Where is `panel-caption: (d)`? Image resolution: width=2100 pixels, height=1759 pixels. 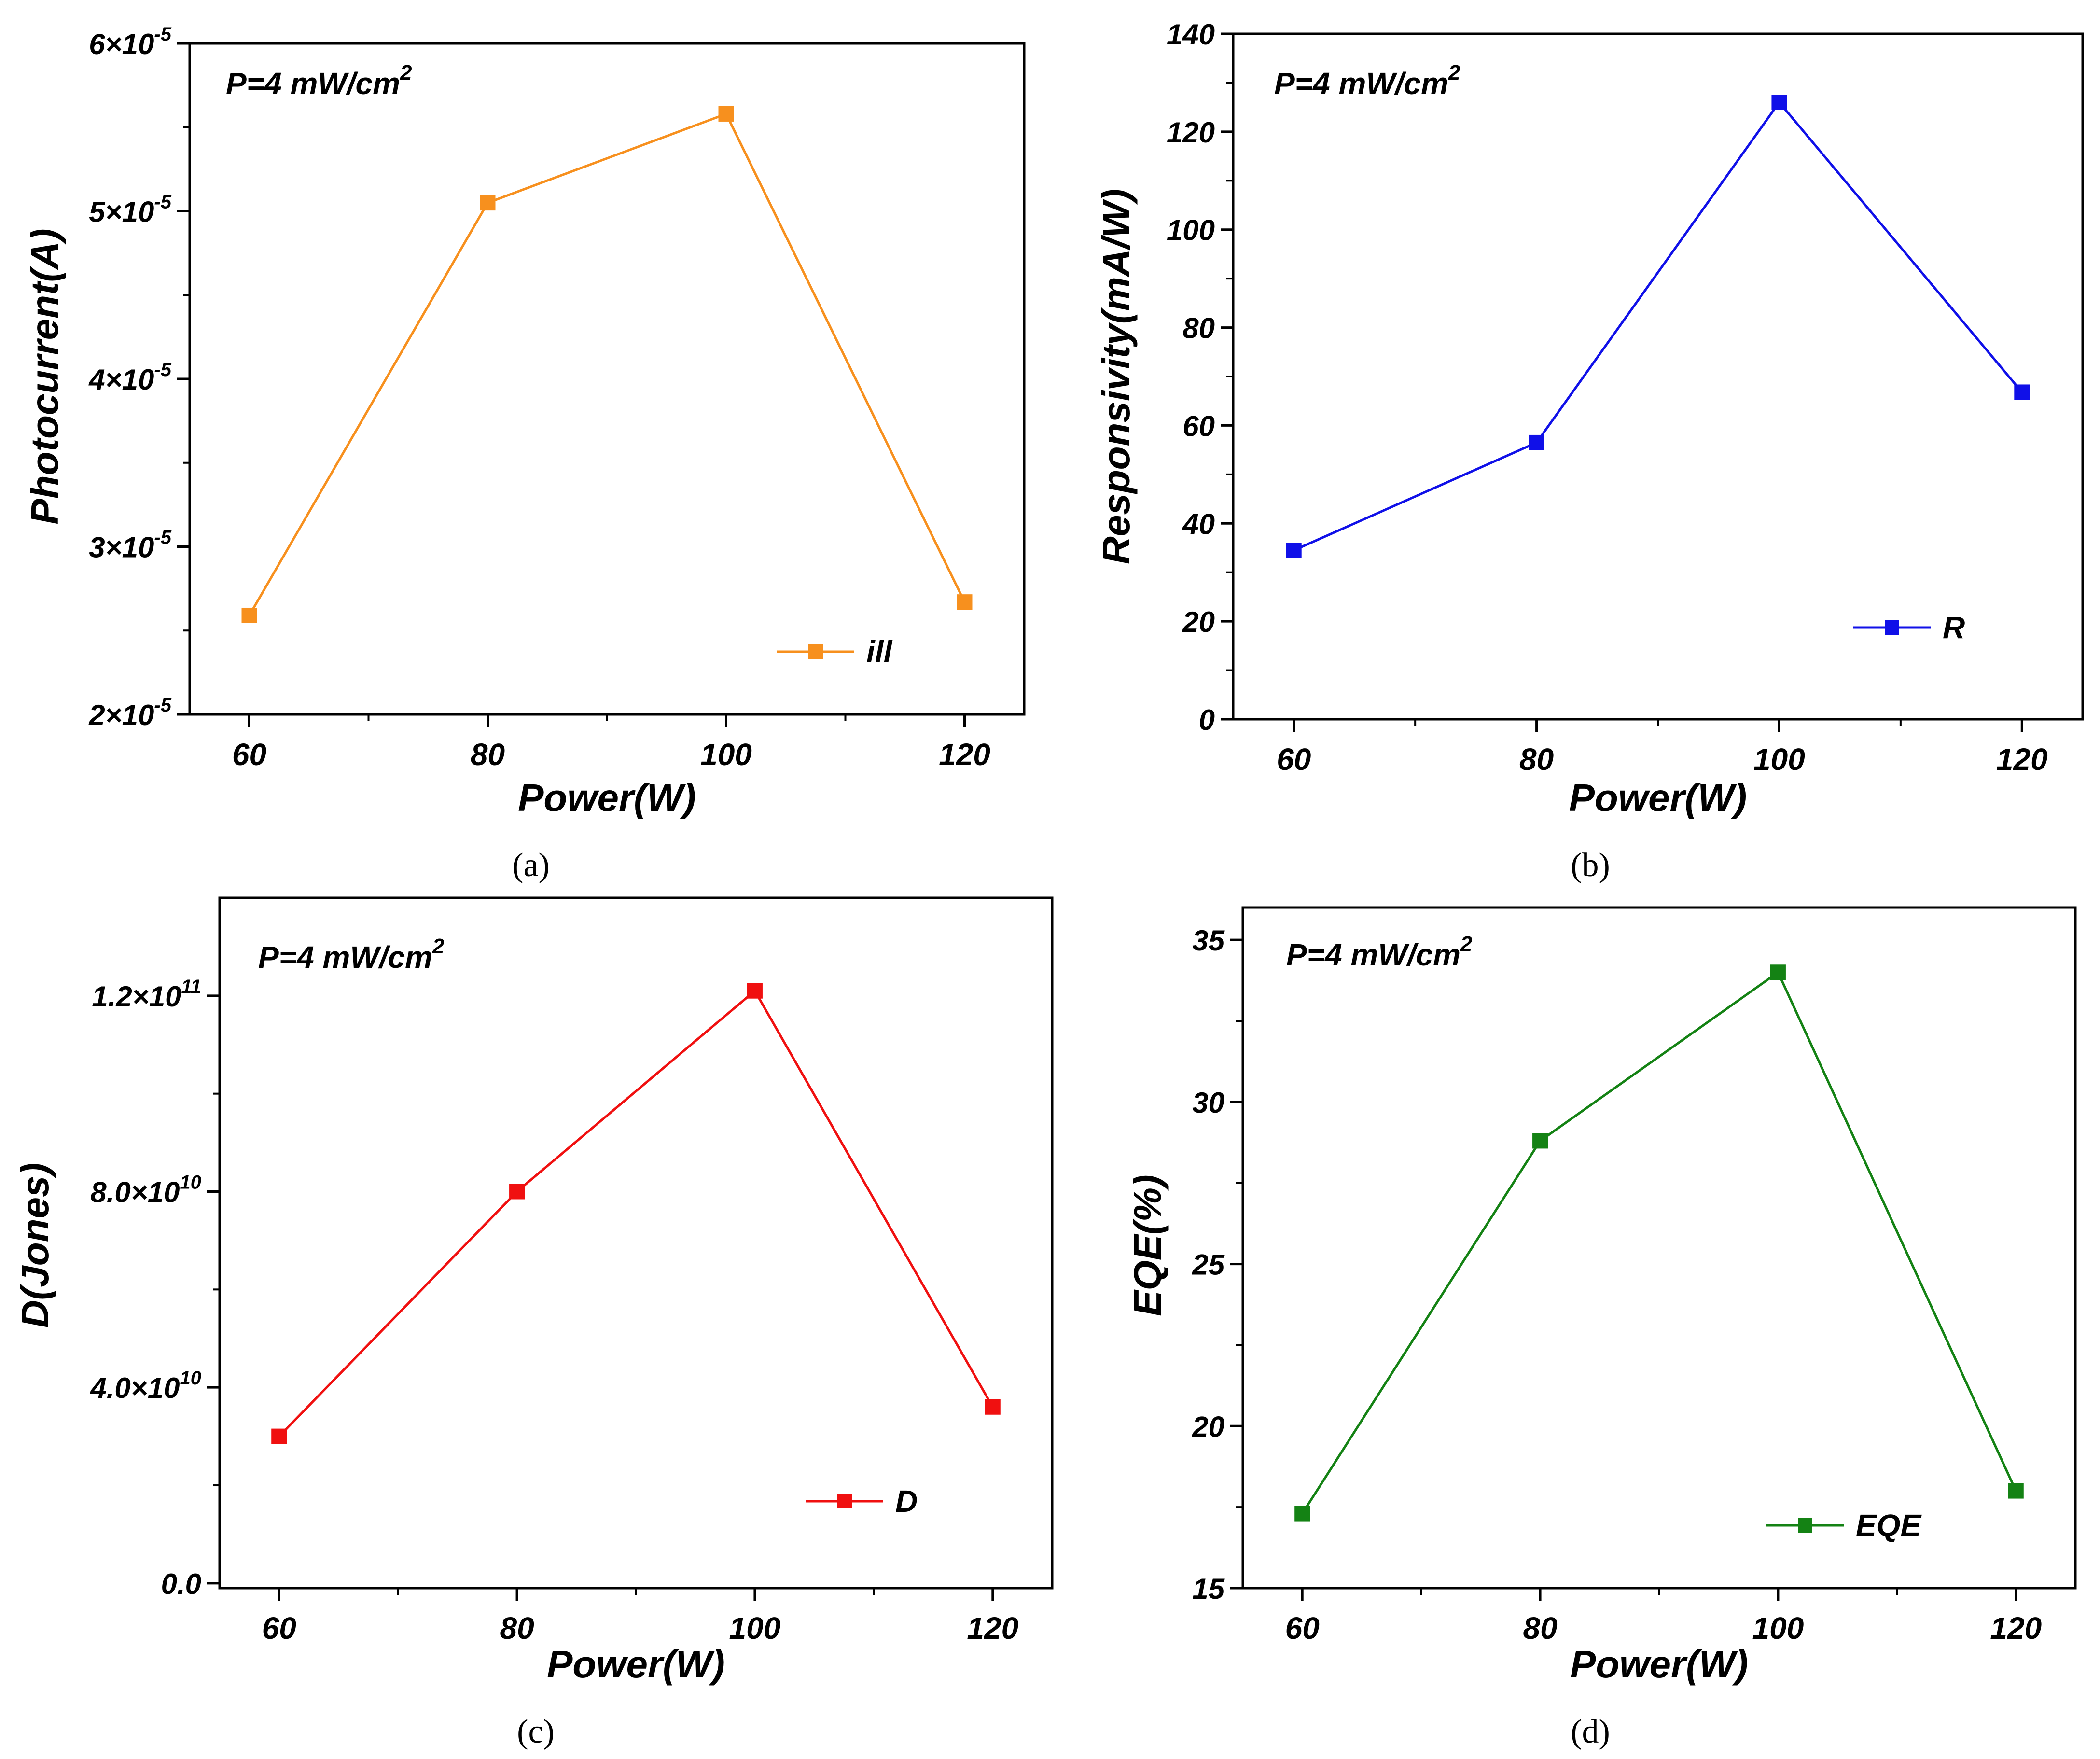
panel-caption: (d) is located at coordinates (1590, 1732).